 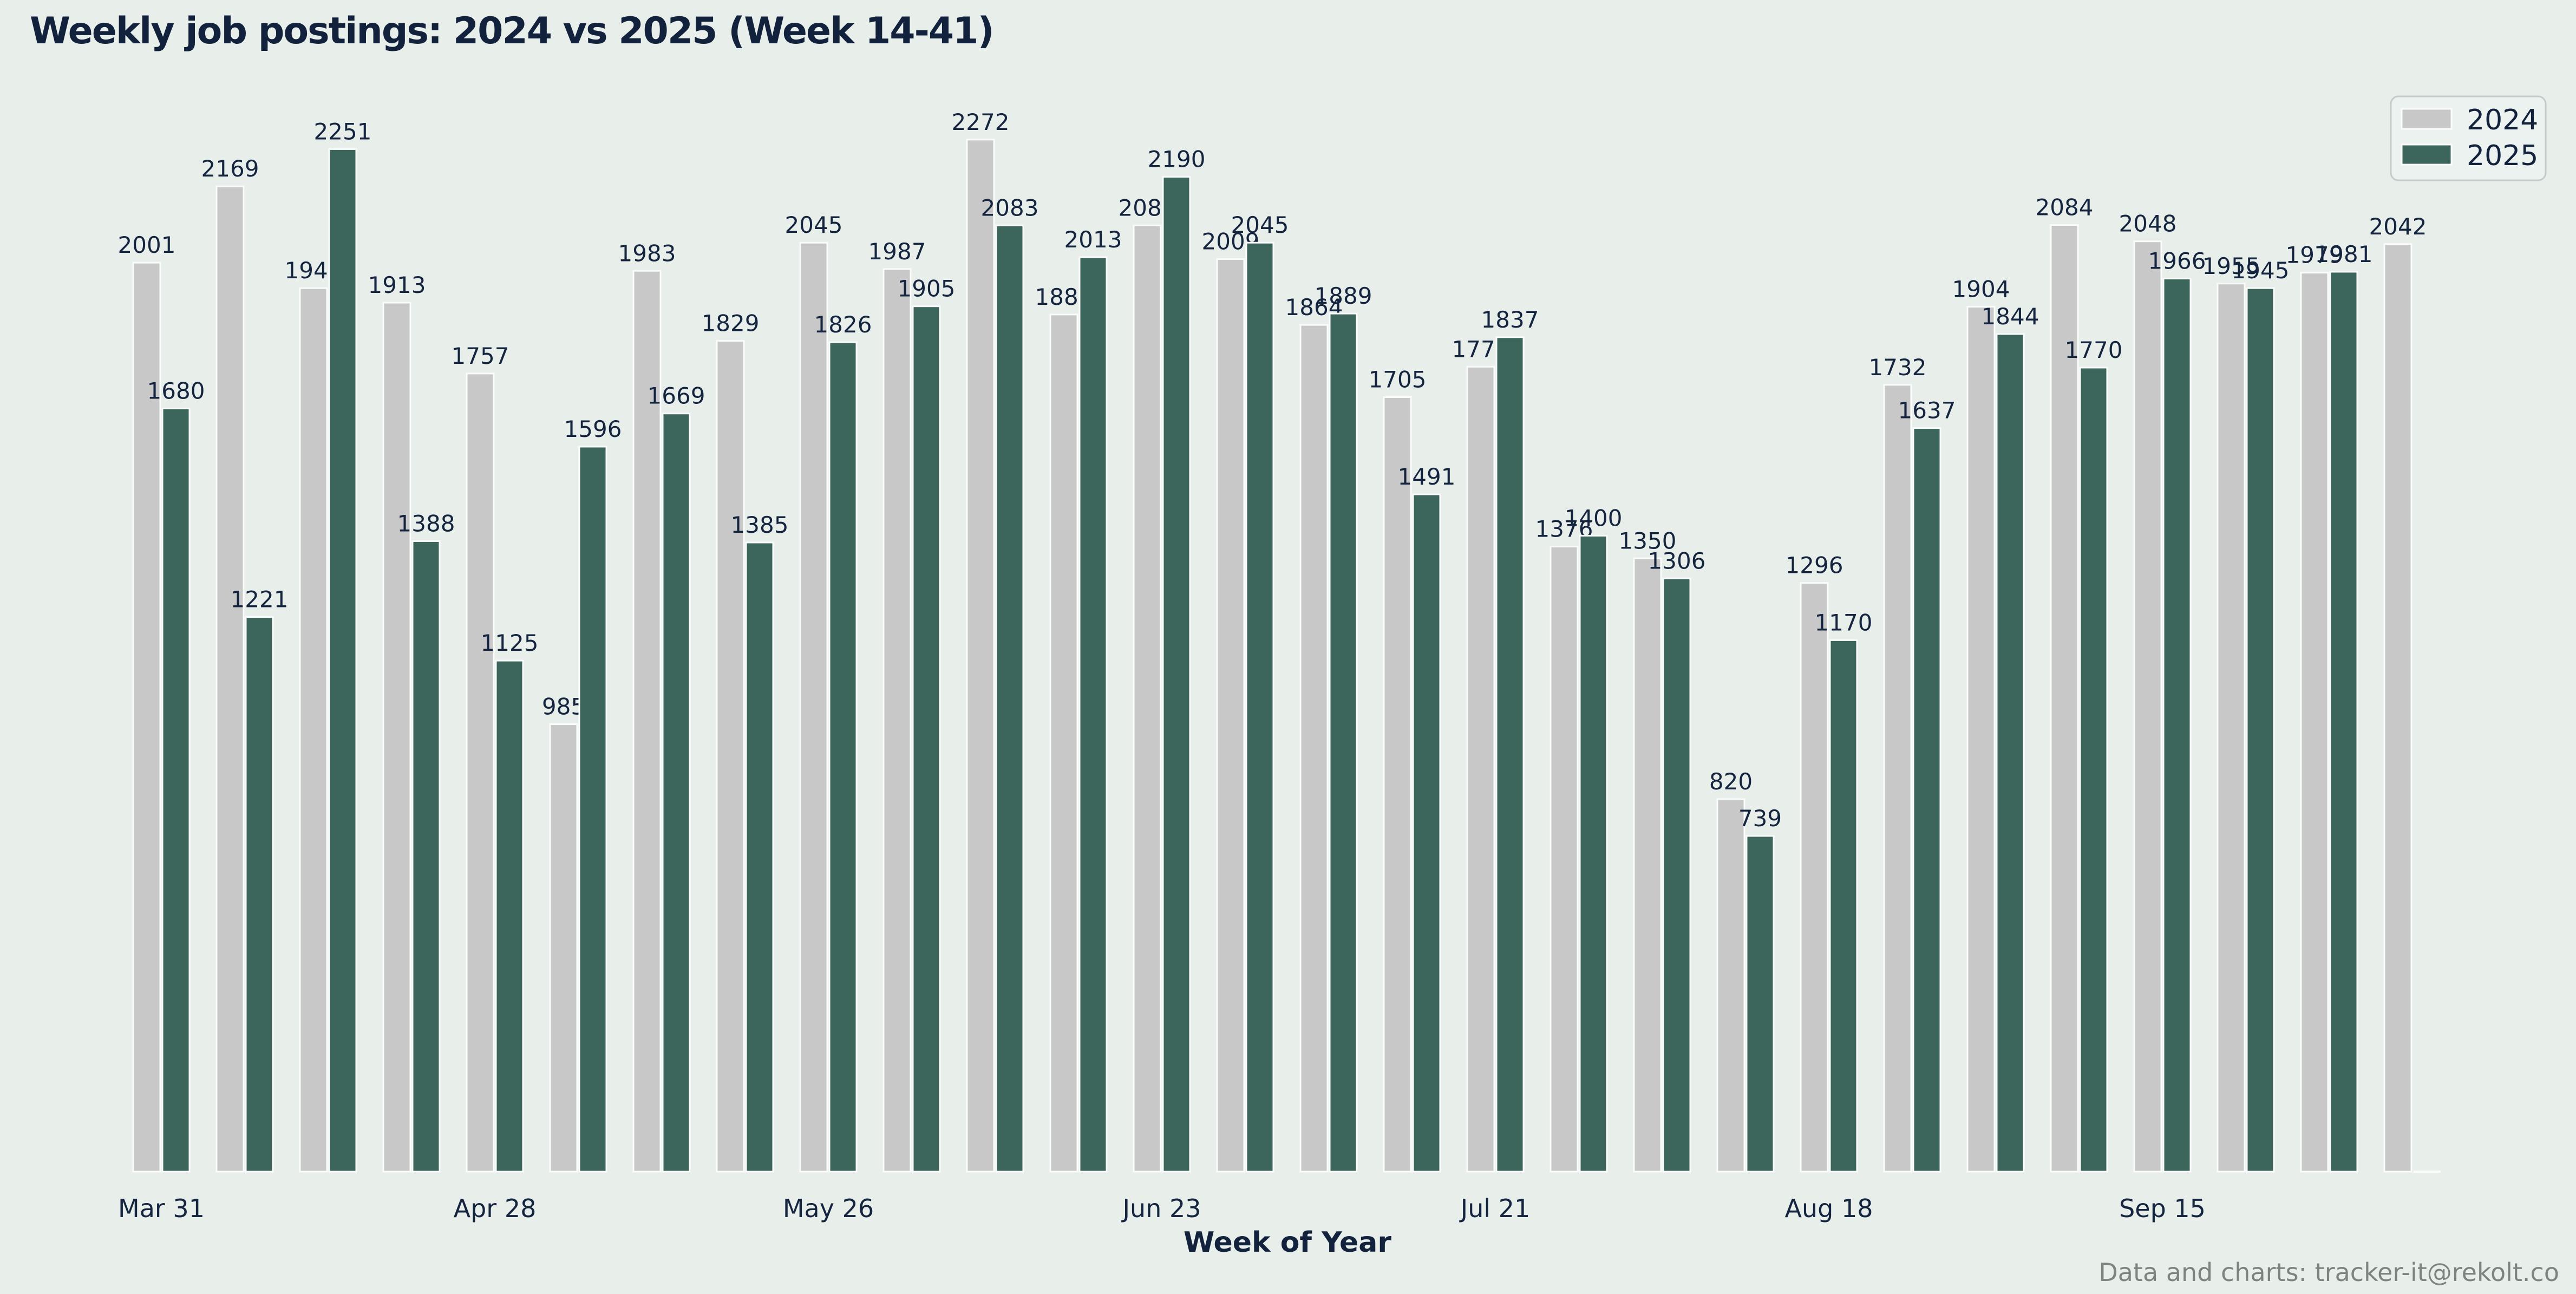 I want to click on bar-label-2024-week-36: 1904, so click(x=1981, y=289).